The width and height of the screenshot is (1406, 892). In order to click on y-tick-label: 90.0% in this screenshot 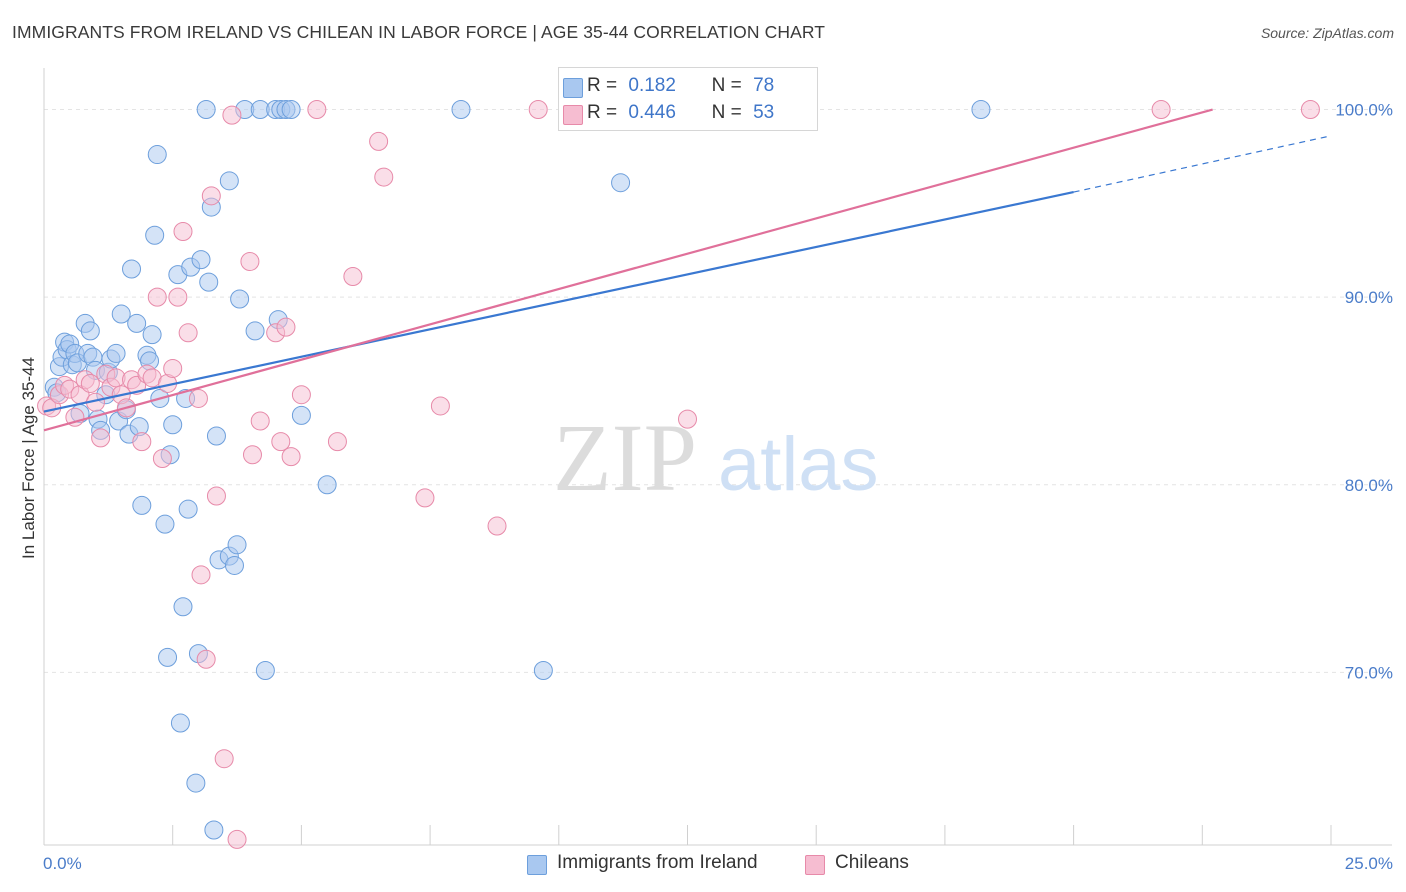, I will do `click(1369, 297)`.